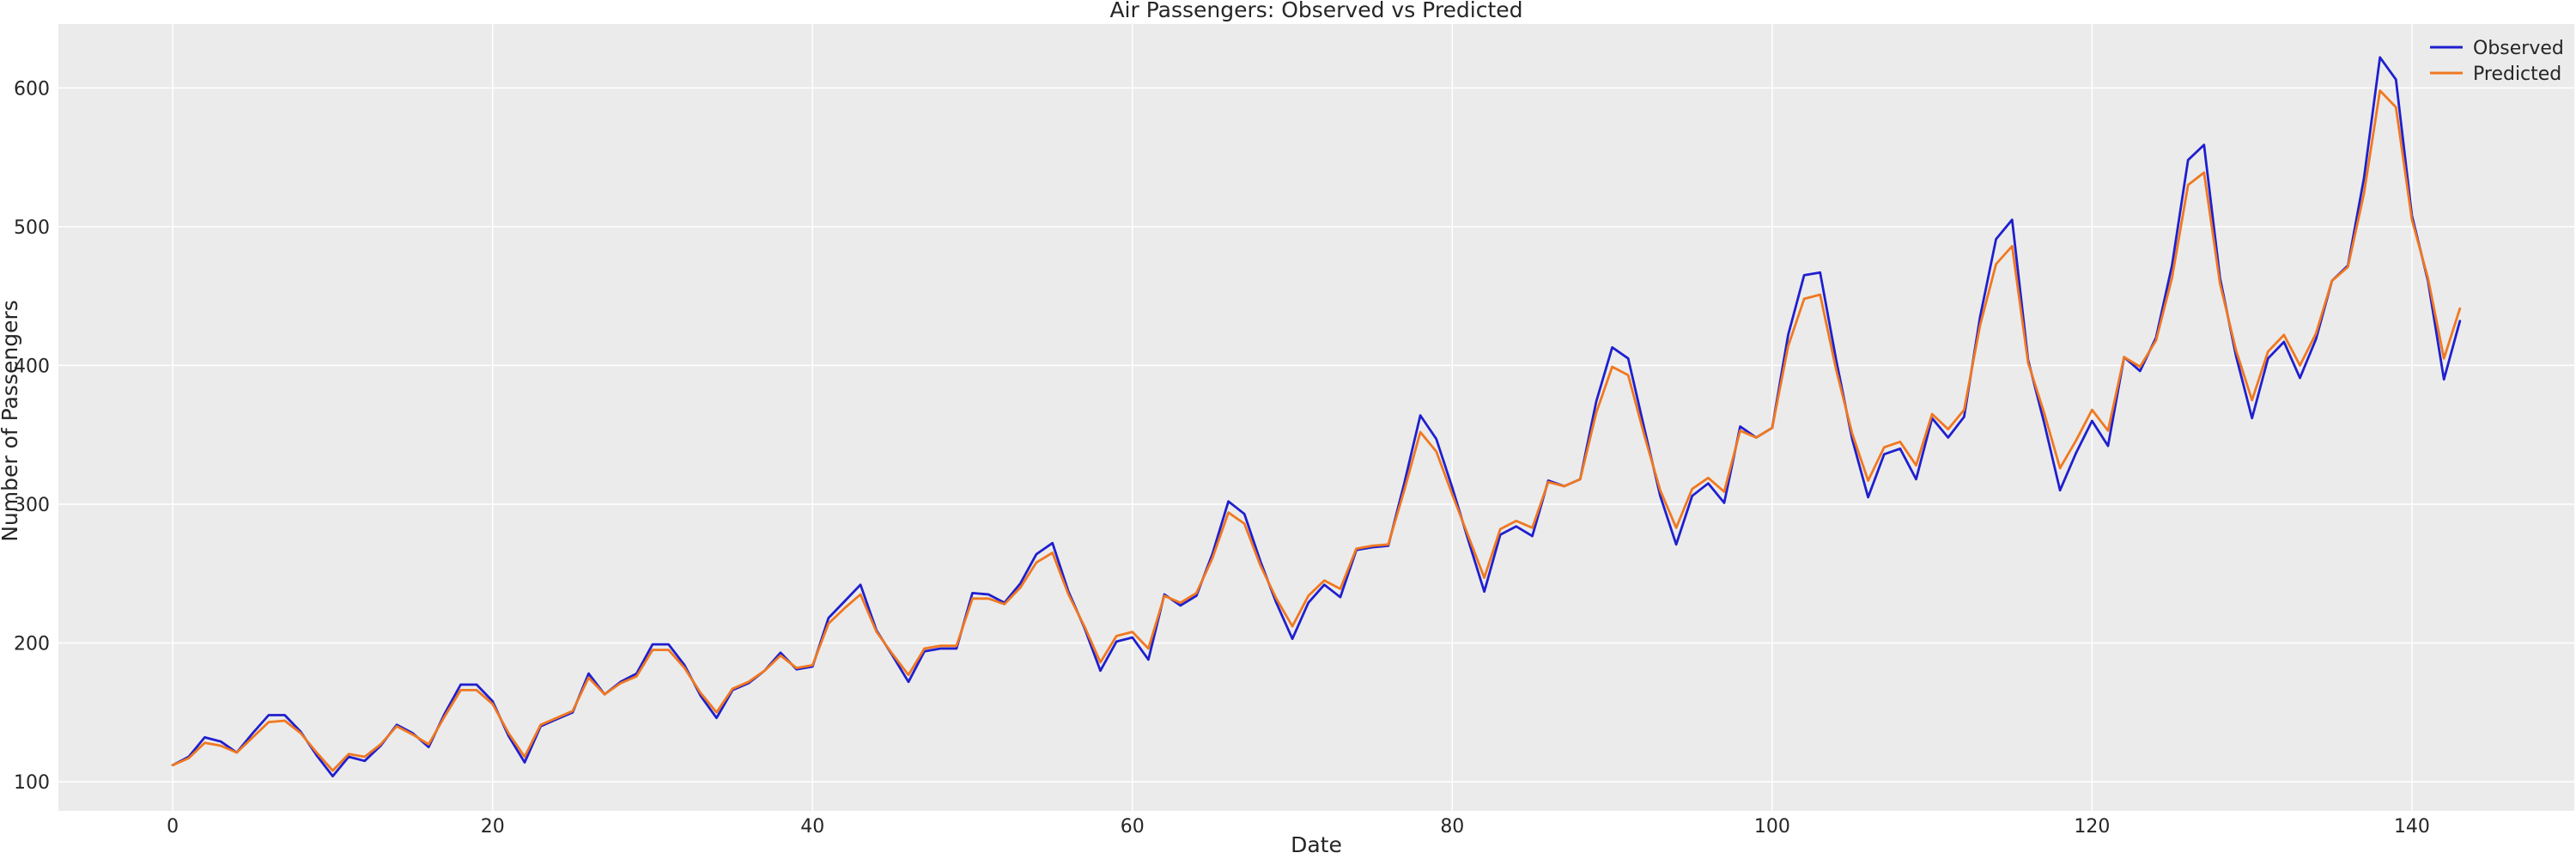 This screenshot has width=2576, height=859. Describe the element at coordinates (1133, 827) in the screenshot. I see `x-tick-label: 60` at that location.